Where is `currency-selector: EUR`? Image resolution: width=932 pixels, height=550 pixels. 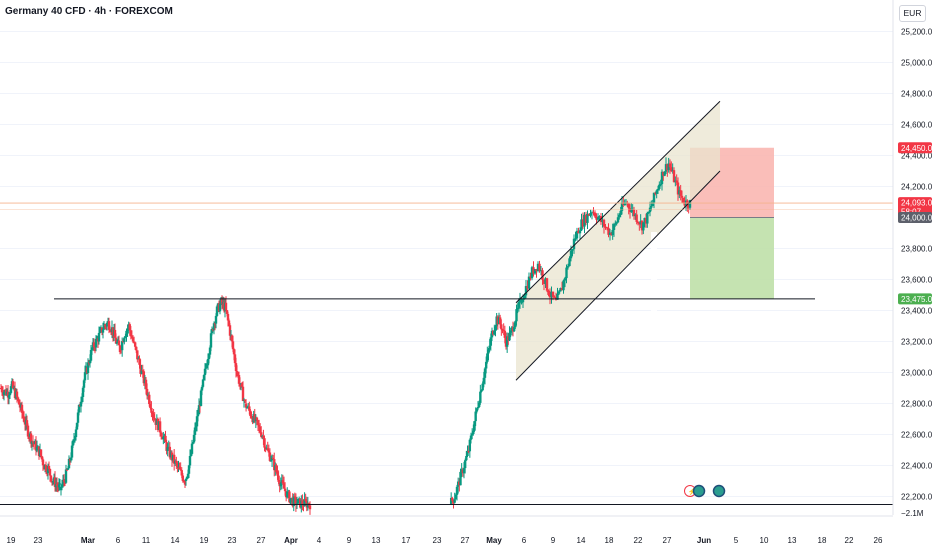
currency-selector: EUR is located at coordinates (912, 13).